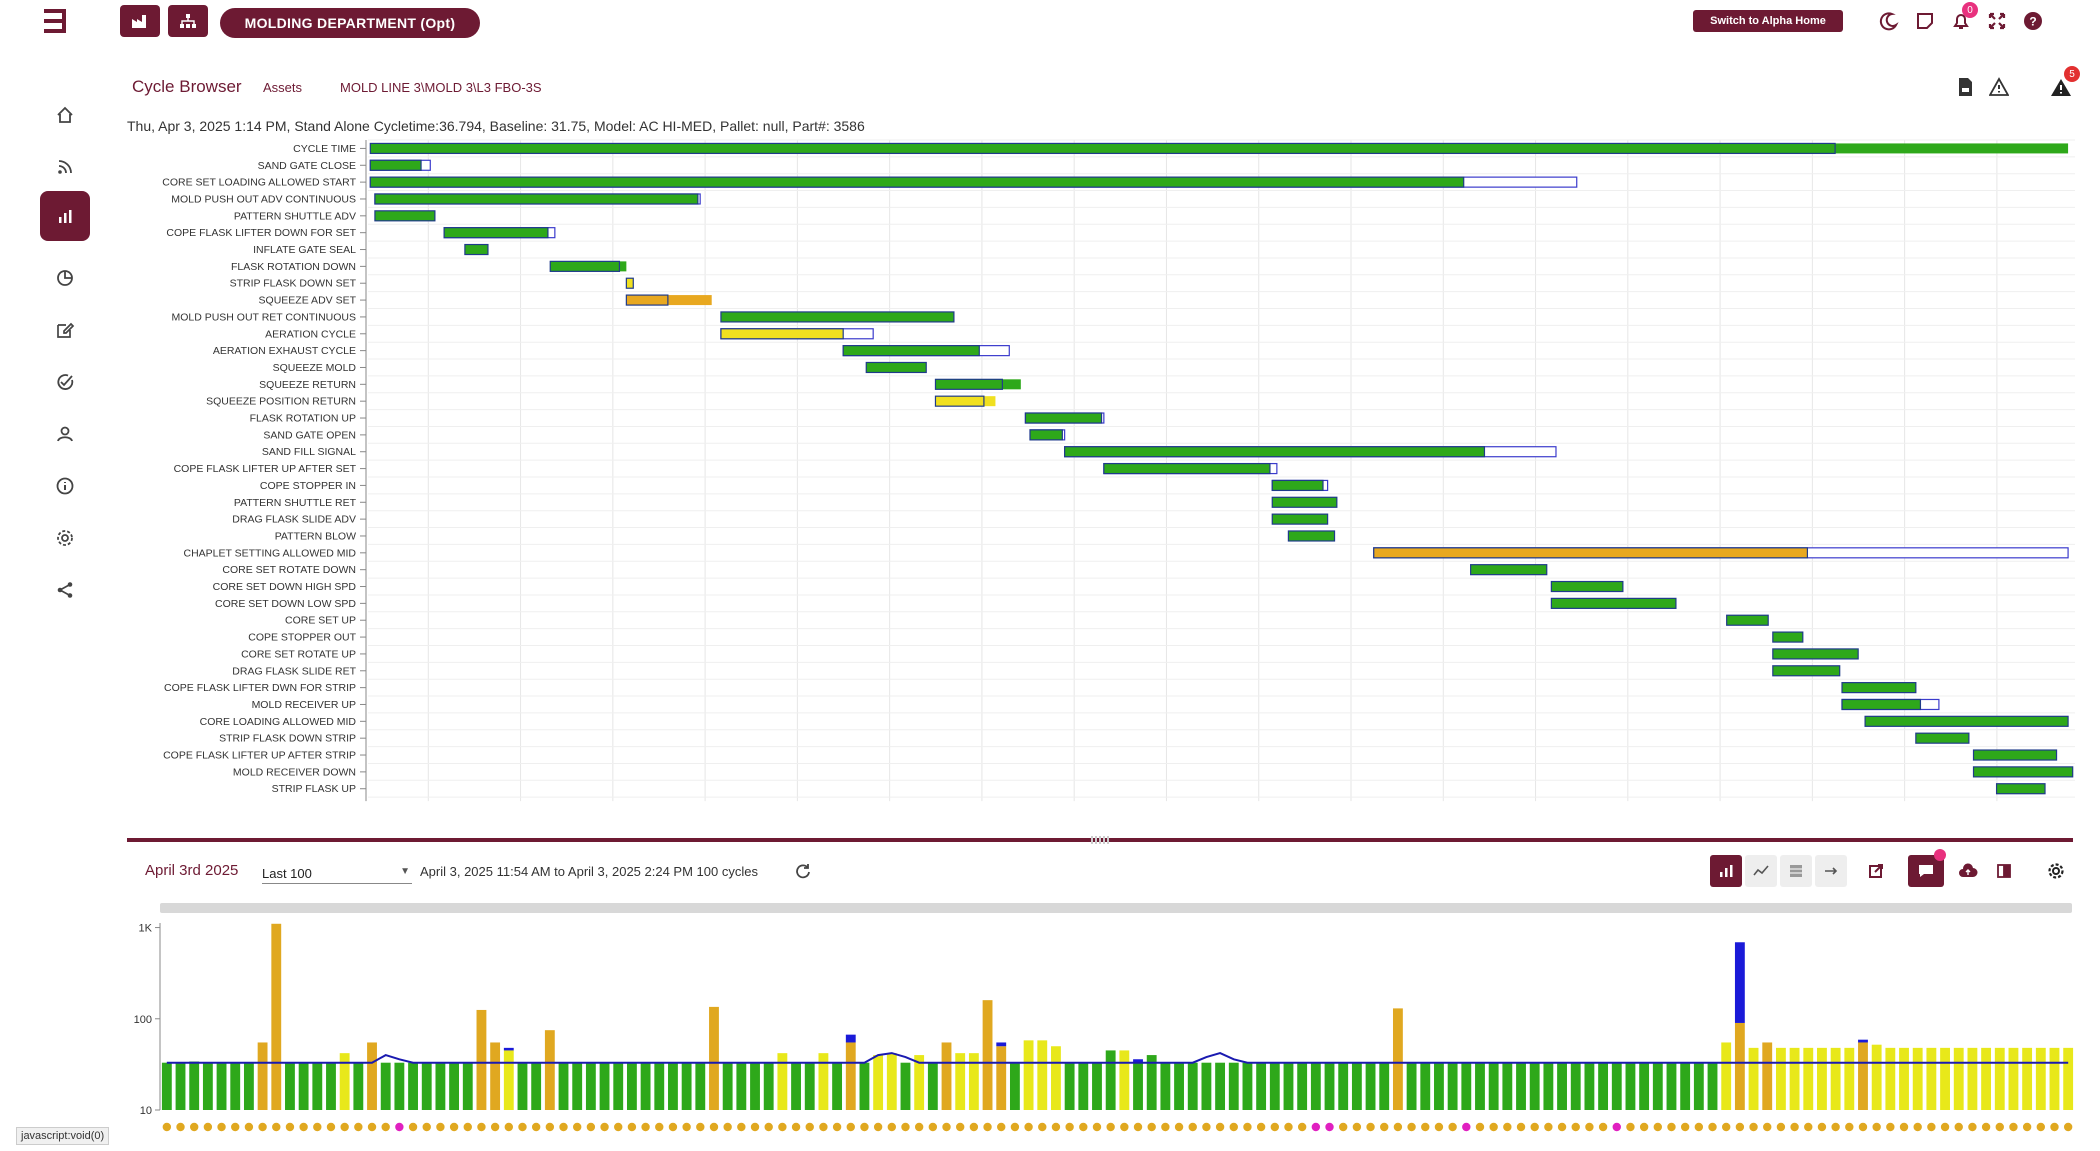 This screenshot has width=2100, height=1151. What do you see at coordinates (2033, 21) in the screenshot?
I see `help-button: ?` at bounding box center [2033, 21].